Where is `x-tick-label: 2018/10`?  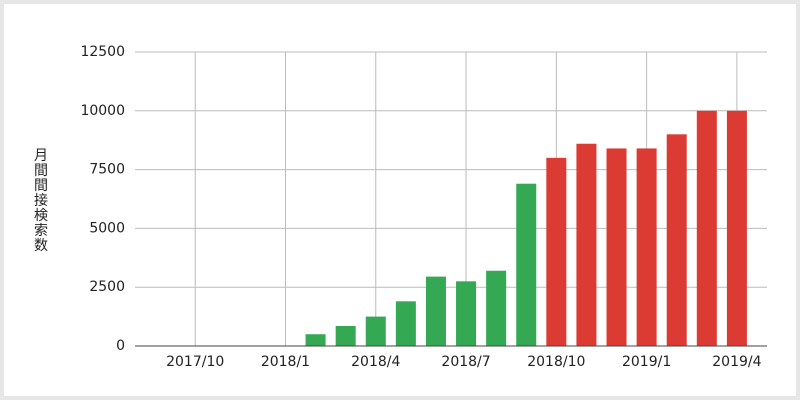
x-tick-label: 2018/10 is located at coordinates (556, 362).